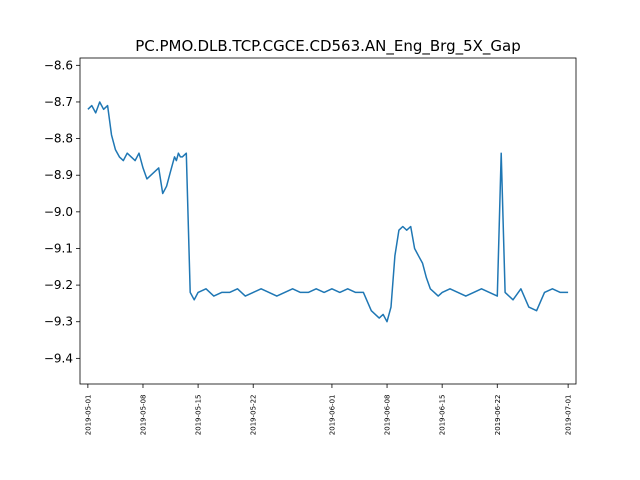 This screenshot has width=640, height=480. Describe the element at coordinates (58, 322) in the screenshot. I see `y-tick-label: −9.3` at that location.